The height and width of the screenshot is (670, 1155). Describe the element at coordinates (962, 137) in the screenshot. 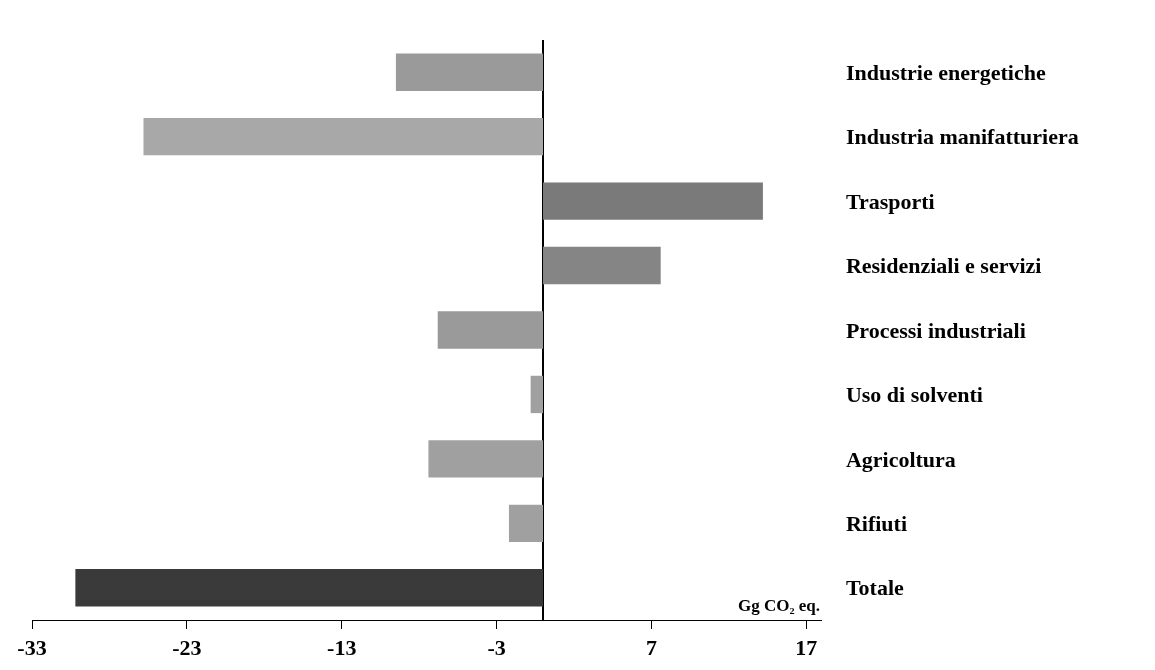

I see `y-tick-label: Industria manifatturiera` at that location.